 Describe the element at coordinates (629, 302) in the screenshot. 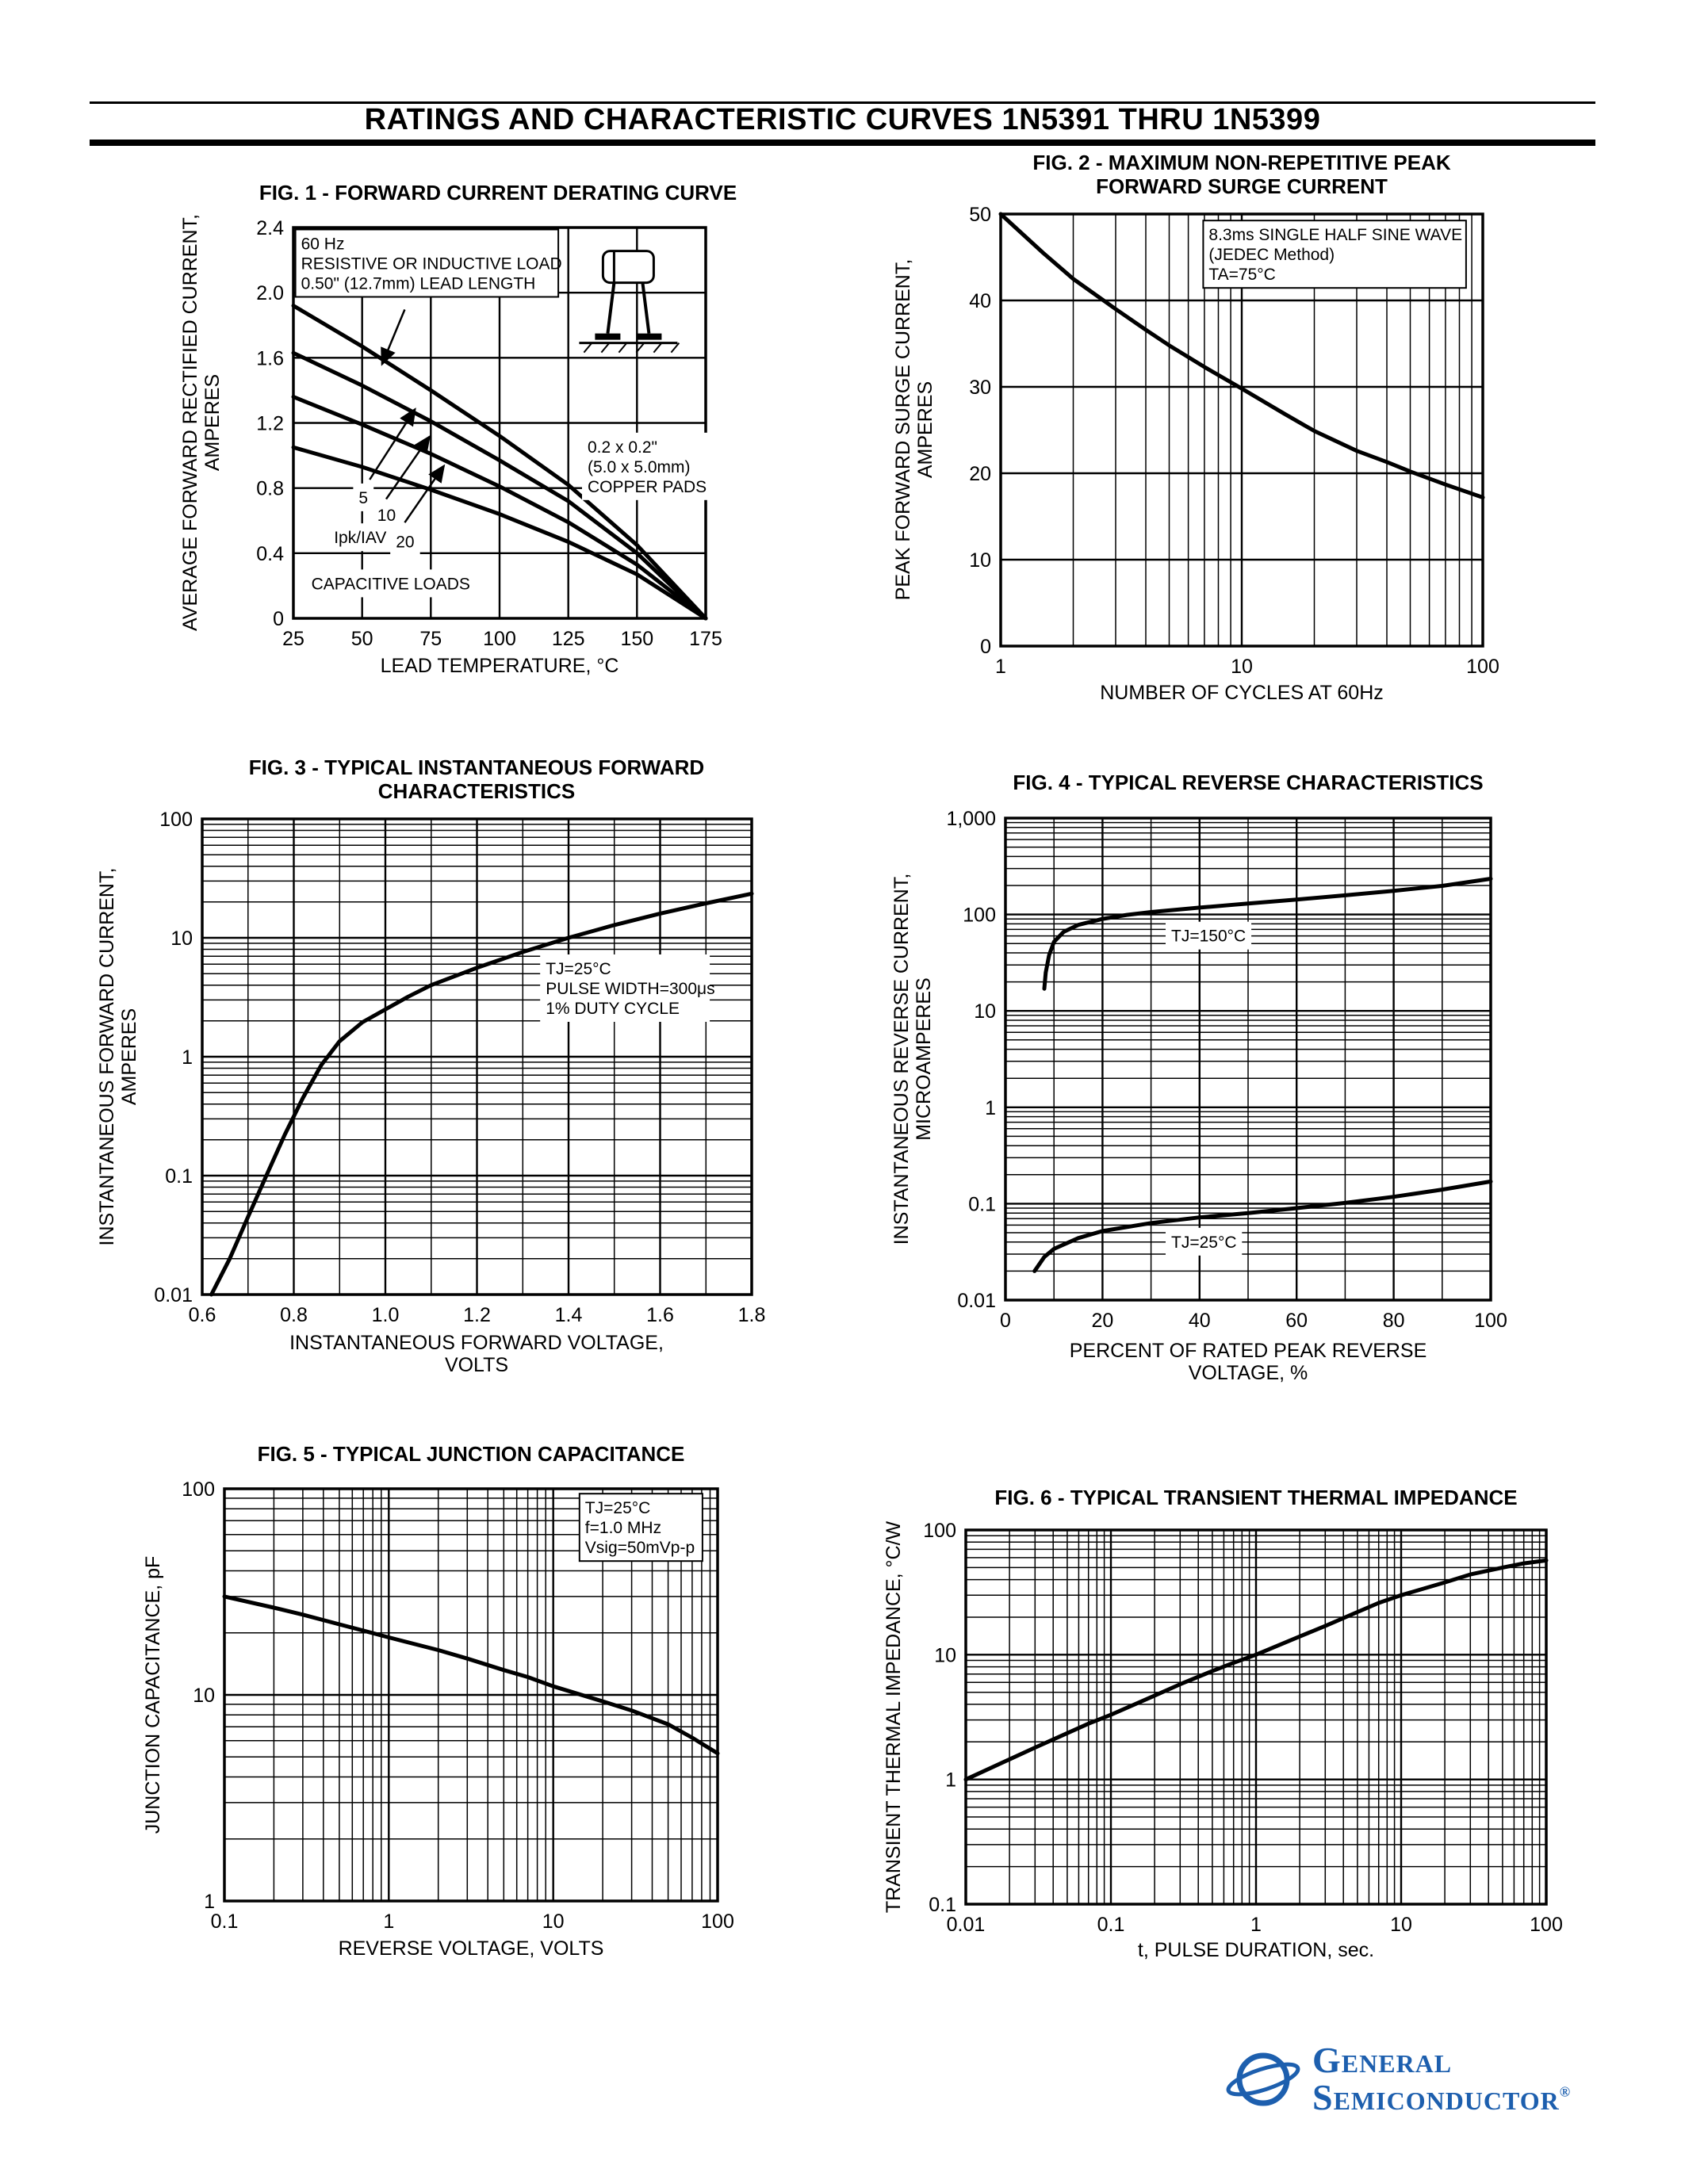

I see `fig1-mounting-inset-drawing` at that location.